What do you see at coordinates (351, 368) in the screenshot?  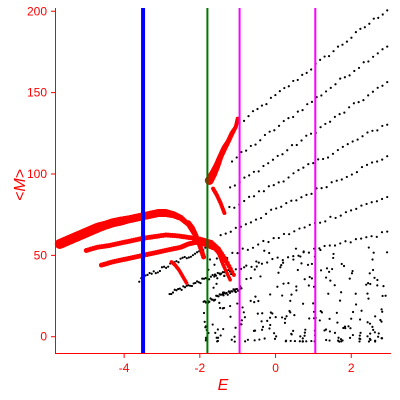 I see `x-tick-label: 2` at bounding box center [351, 368].